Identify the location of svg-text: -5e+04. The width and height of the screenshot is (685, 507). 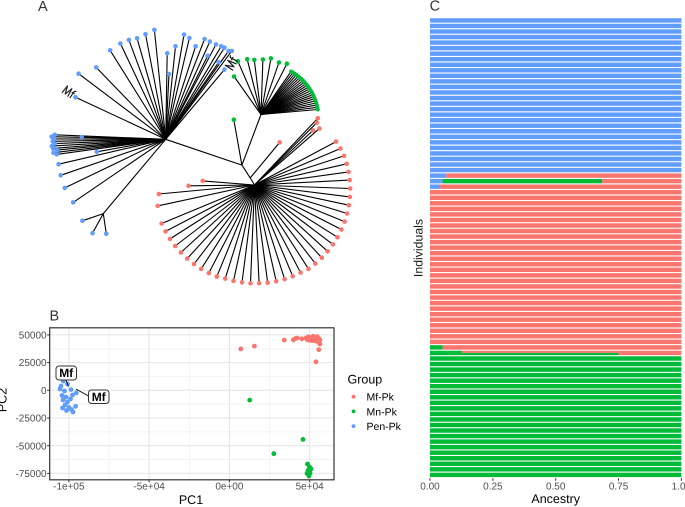
(149, 487).